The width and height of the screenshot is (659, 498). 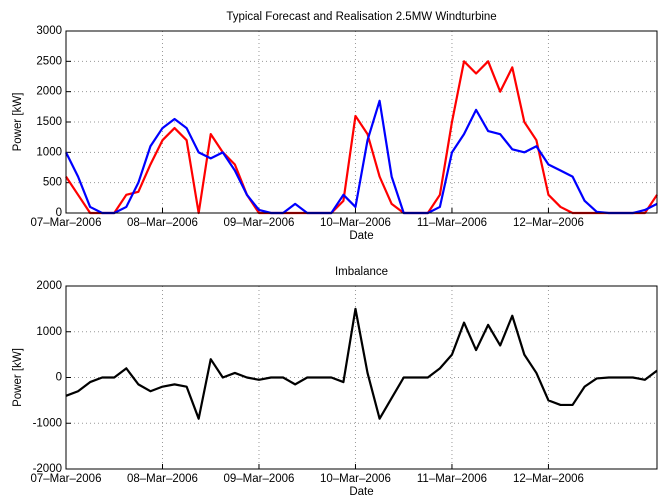 I want to click on y-tick-label: 3000, so click(x=49, y=31).